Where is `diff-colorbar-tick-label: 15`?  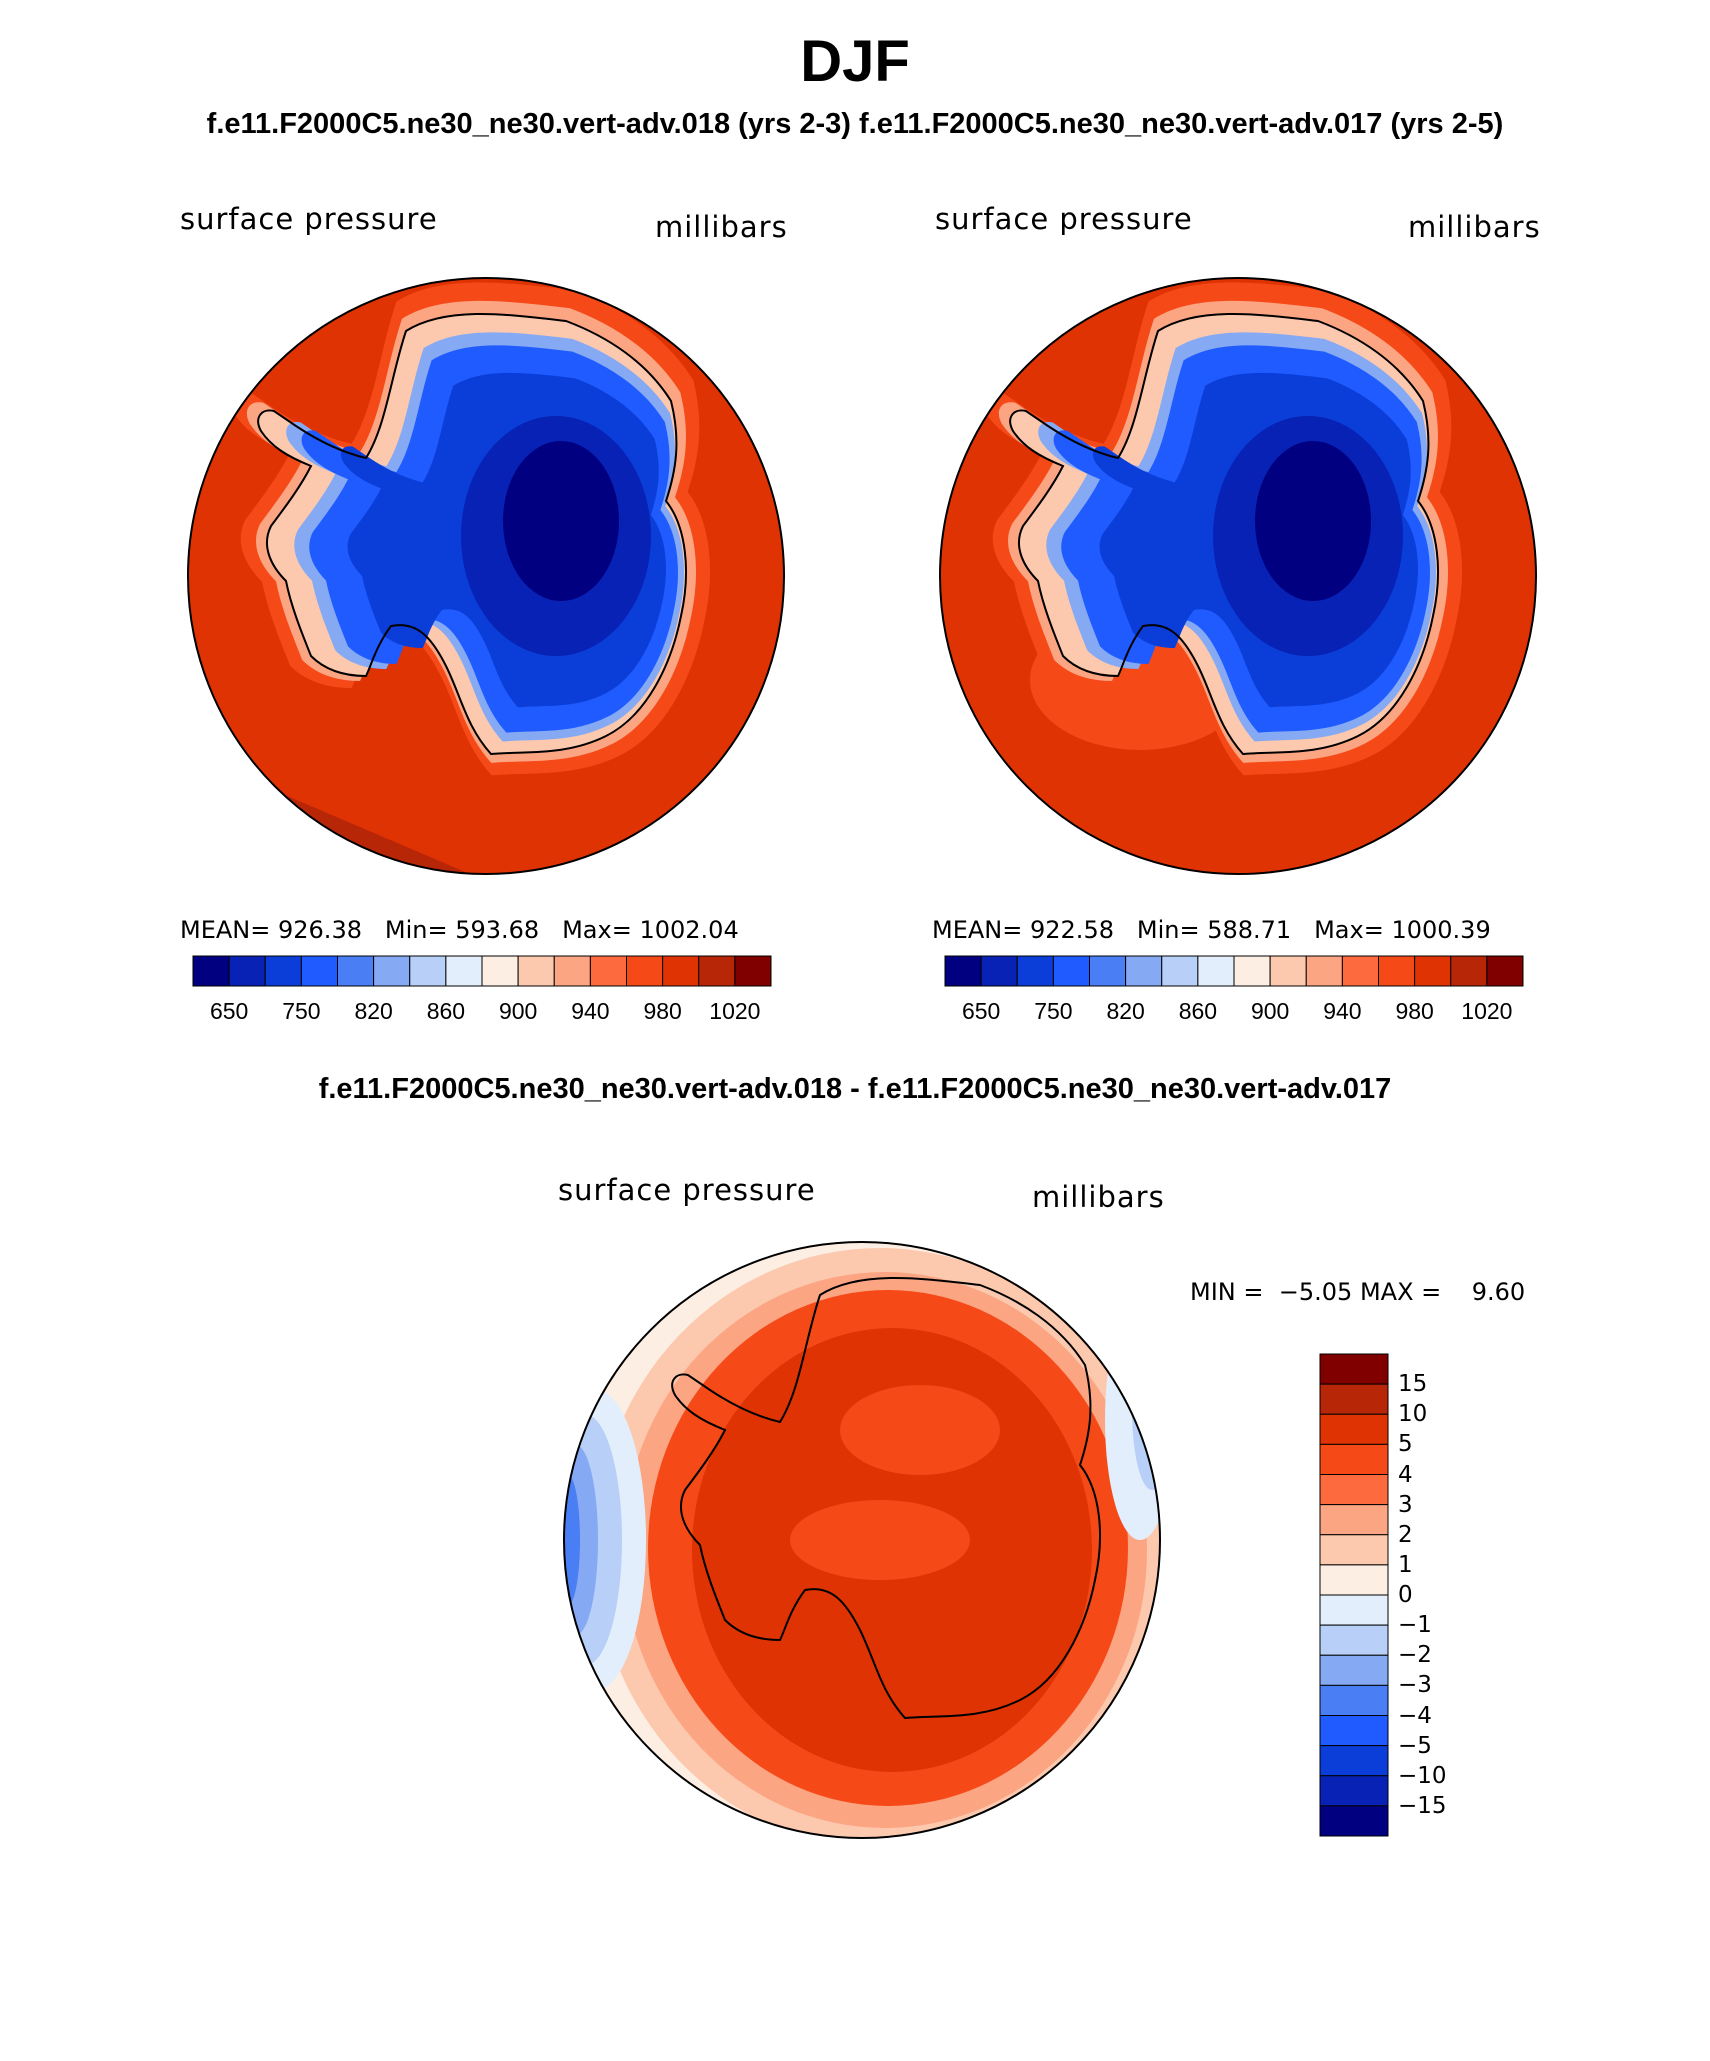 diff-colorbar-tick-label: 15 is located at coordinates (1413, 1384).